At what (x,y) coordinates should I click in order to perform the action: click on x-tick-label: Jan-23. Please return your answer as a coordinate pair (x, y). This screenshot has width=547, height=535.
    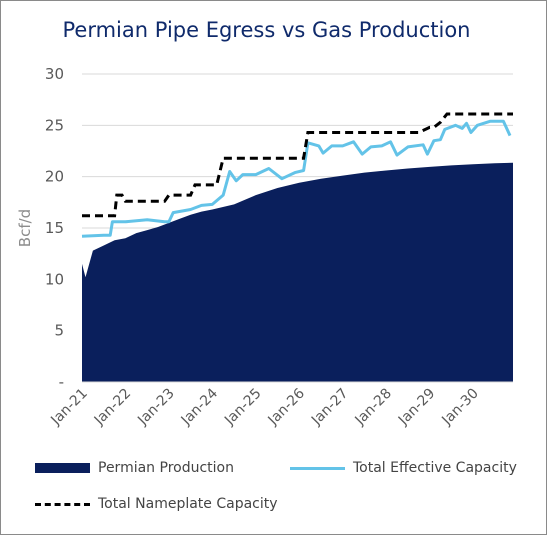
    Looking at the image, I should click on (155, 407).